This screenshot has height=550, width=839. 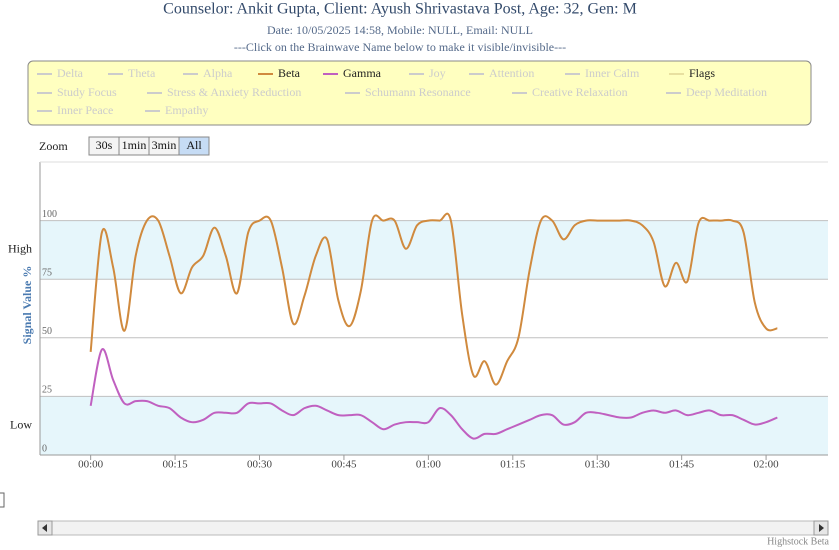 What do you see at coordinates (91, 465) in the screenshot?
I see `x-tick-label: 00:00` at bounding box center [91, 465].